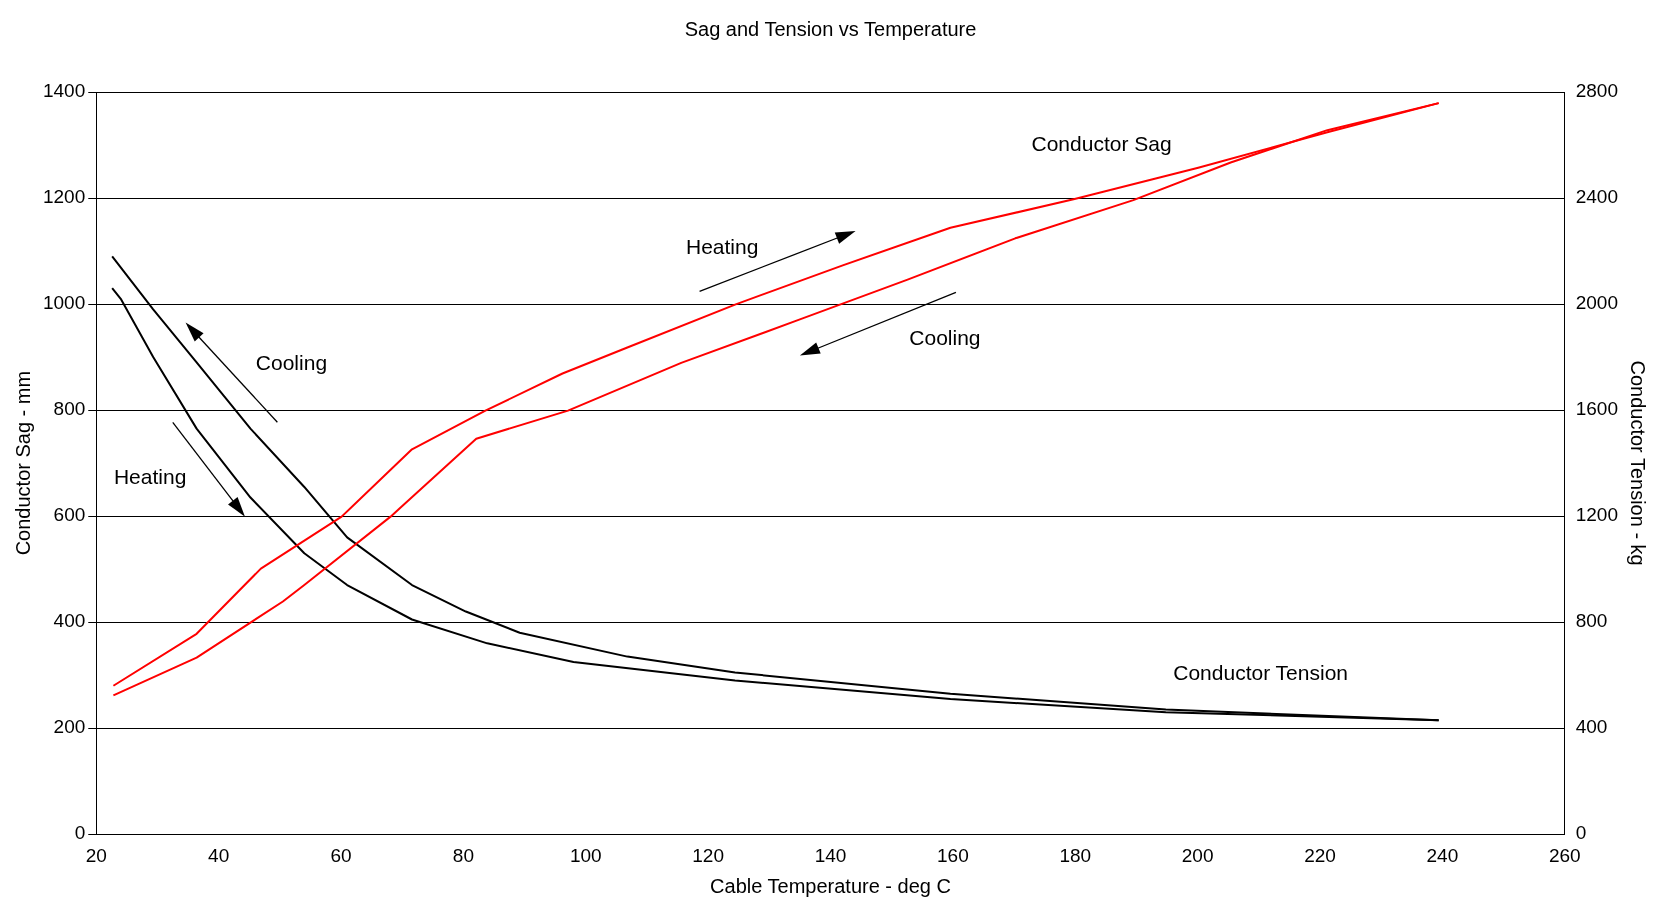 The image size is (1673, 913). What do you see at coordinates (1591, 727) in the screenshot?
I see `y2-tick-label: 400` at bounding box center [1591, 727].